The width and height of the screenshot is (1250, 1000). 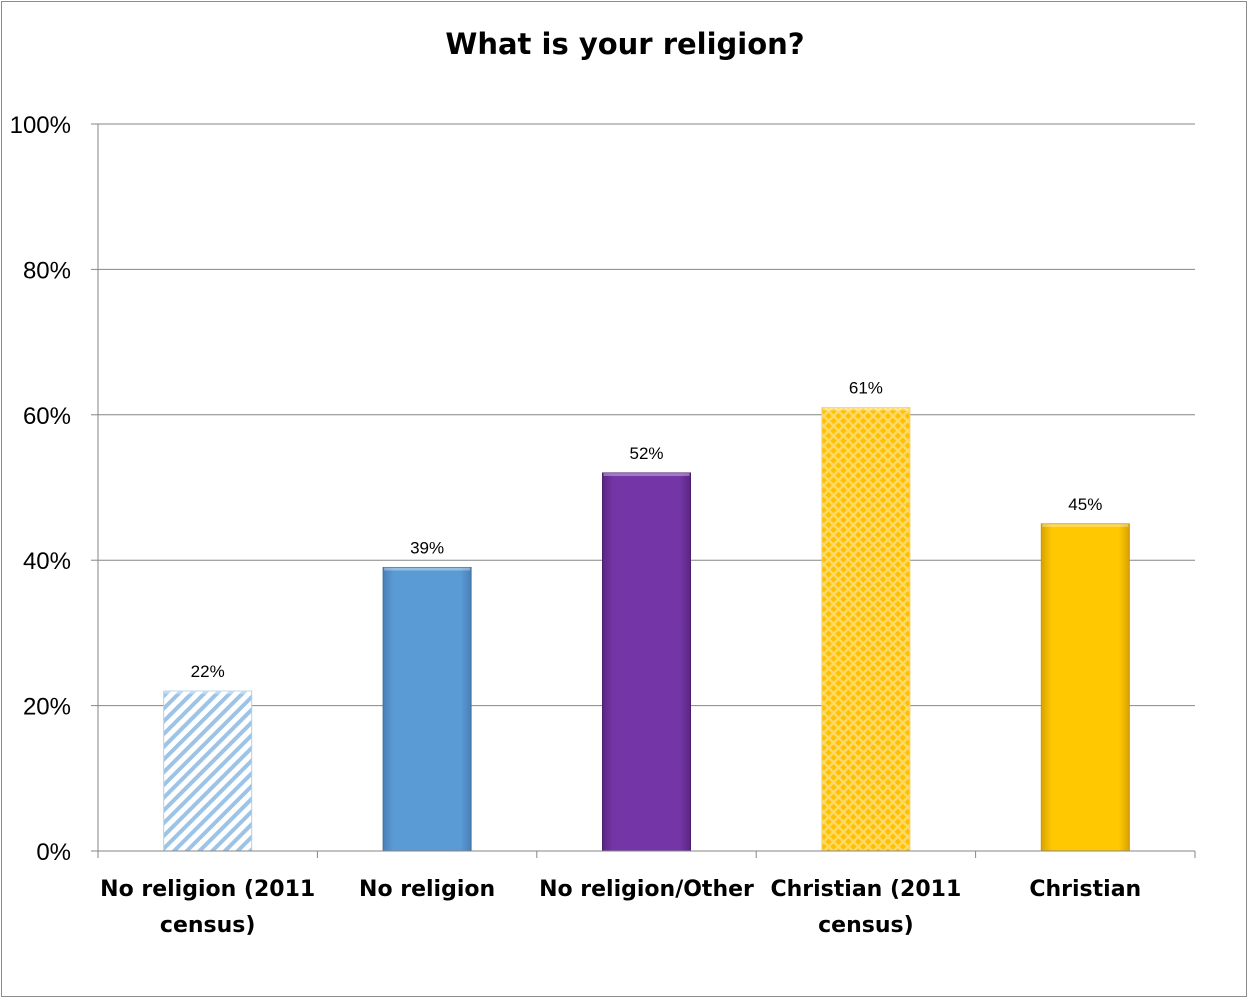 I want to click on y-tick-label: 100%, so click(x=40, y=125).